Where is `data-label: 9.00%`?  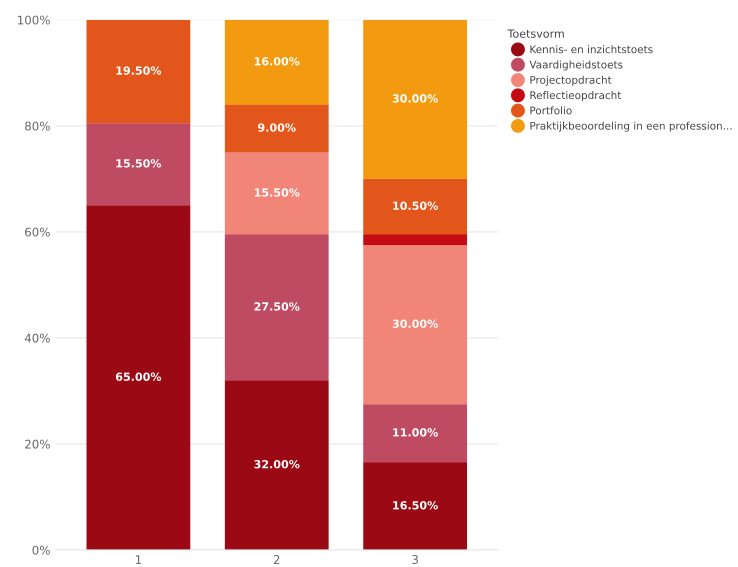 data-label: 9.00% is located at coordinates (277, 127).